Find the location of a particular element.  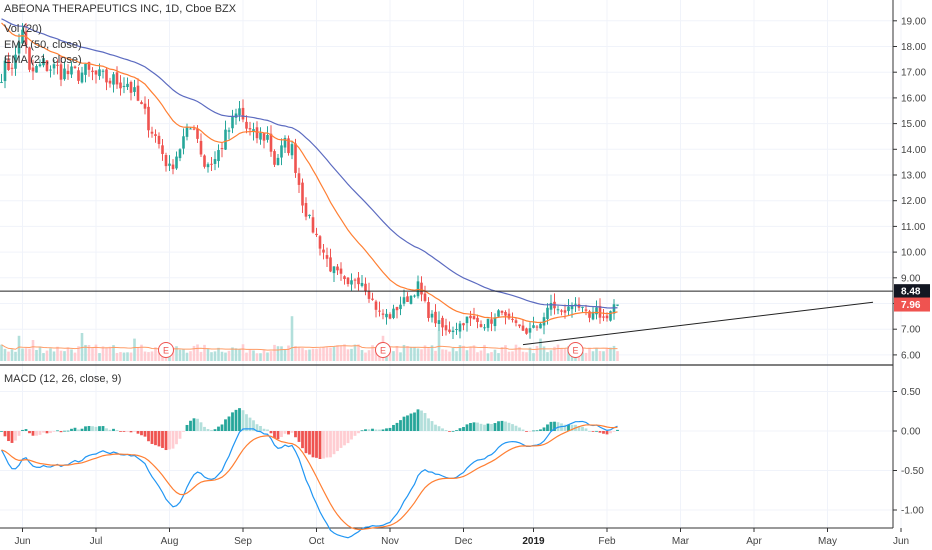

earnings-marker-label: E is located at coordinates (575, 351).